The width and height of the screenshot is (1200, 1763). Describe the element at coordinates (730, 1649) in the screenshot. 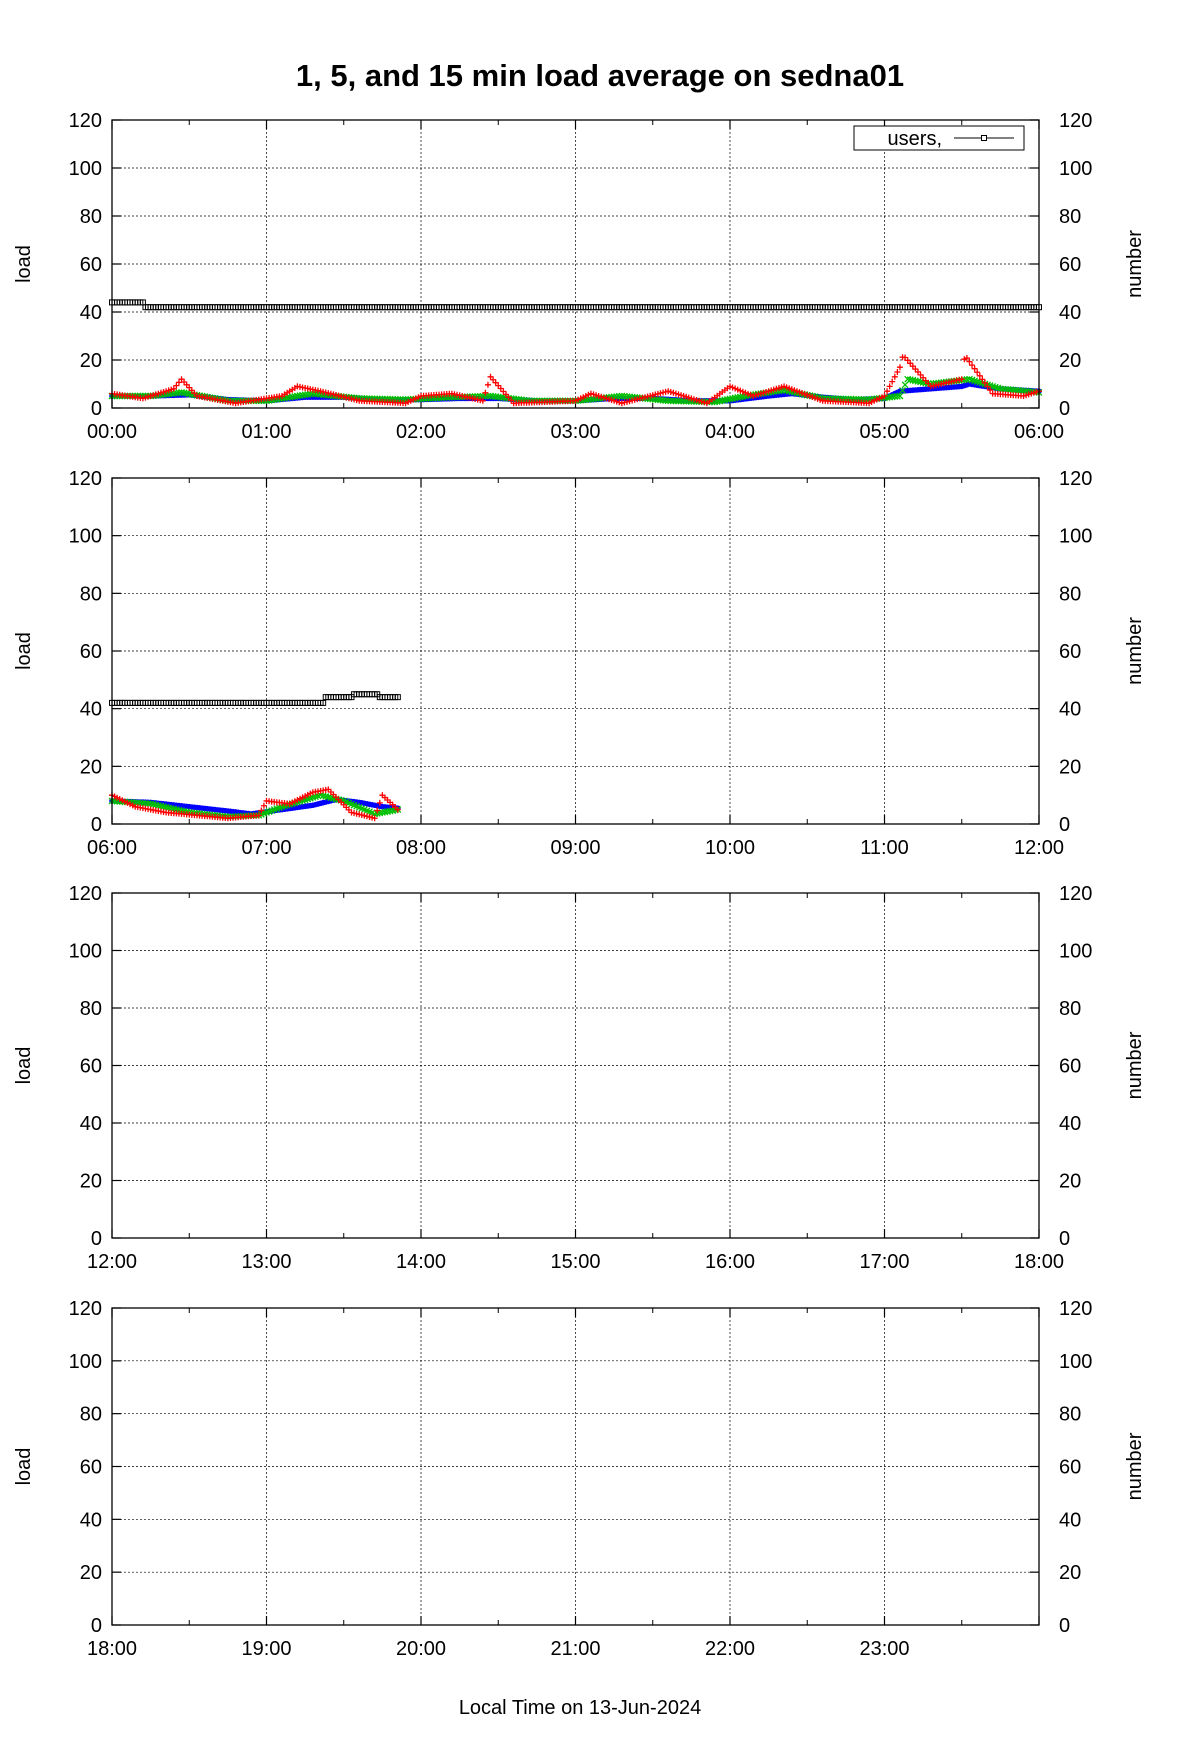

I see `x-tick-label: 22:00` at that location.